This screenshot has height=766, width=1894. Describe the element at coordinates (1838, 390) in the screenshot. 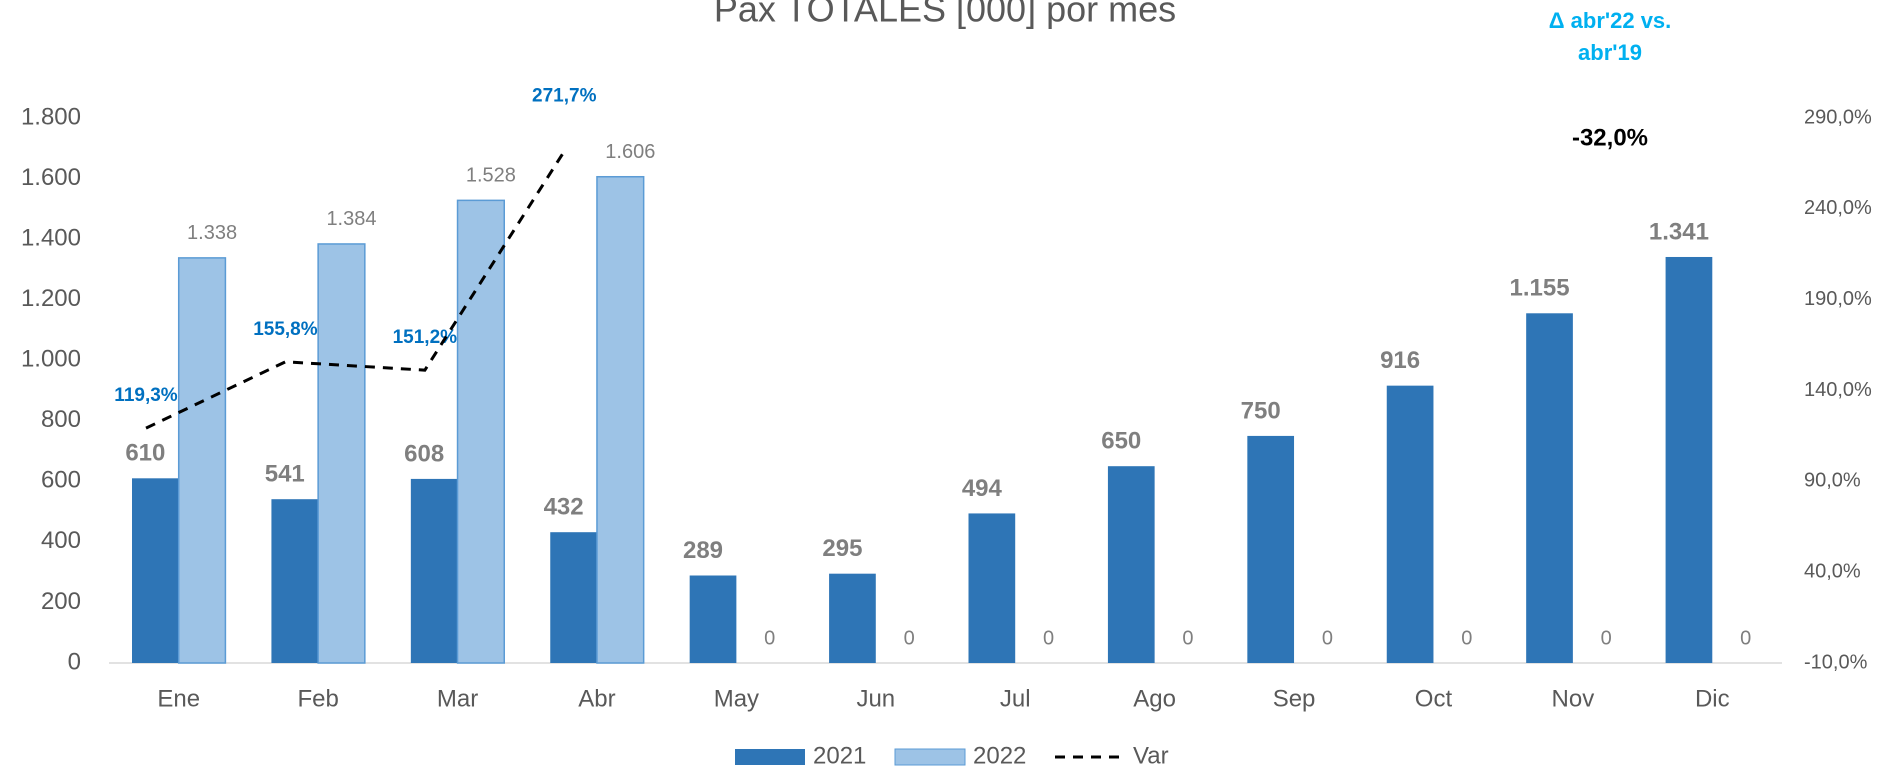

I see `y2-tick-label: 140,0%` at that location.